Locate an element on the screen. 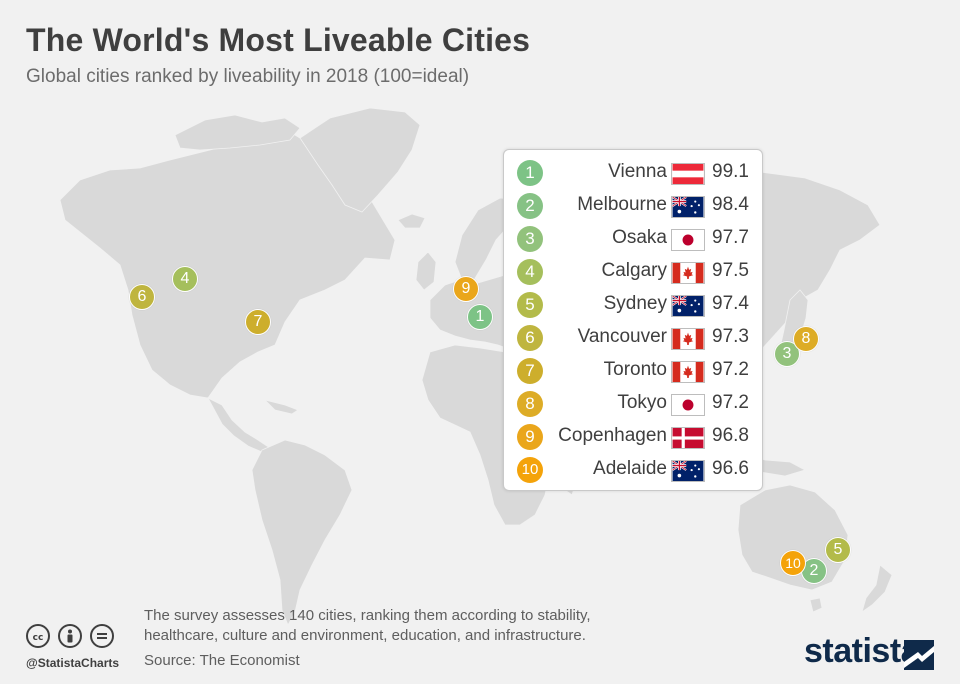 This screenshot has width=960, height=684. ranking-row: 9 Copenhagen 96.8 is located at coordinates (634, 437).